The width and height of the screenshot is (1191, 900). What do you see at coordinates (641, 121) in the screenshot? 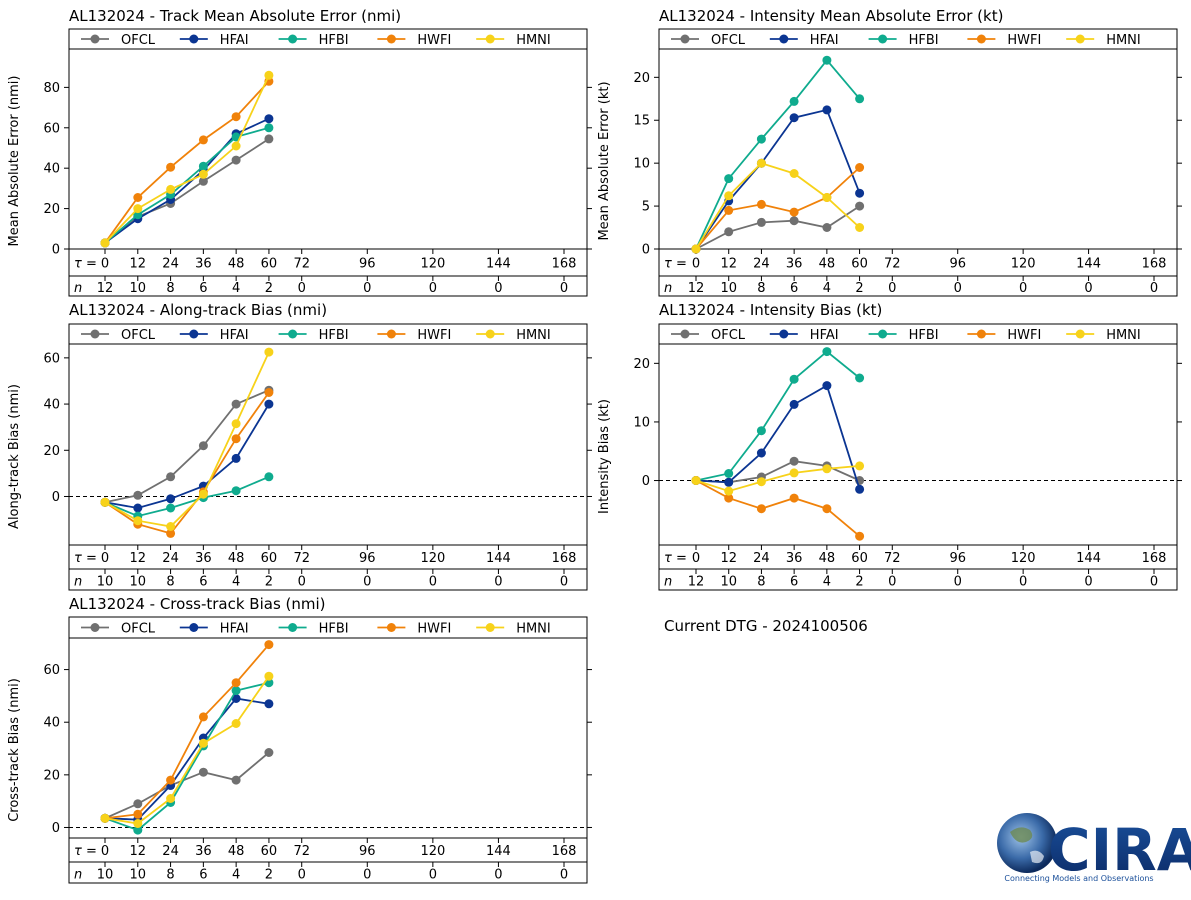
I see `y-tick-label: 15` at bounding box center [641, 121].